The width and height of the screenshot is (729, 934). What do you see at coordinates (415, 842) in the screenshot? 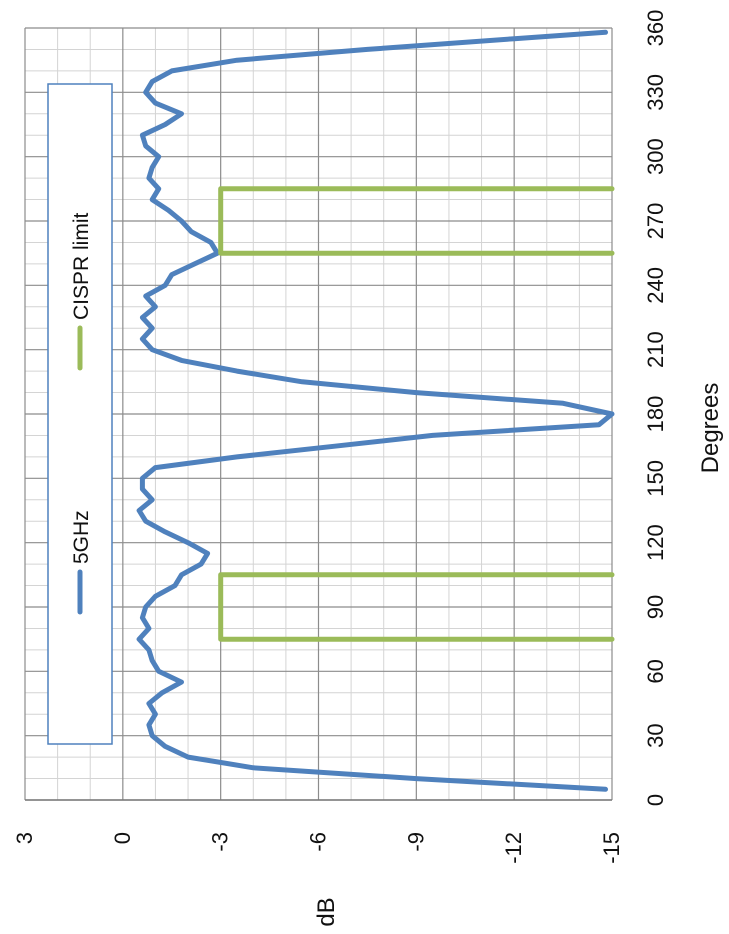
I see `y-tick-label: -9` at bounding box center [415, 842].